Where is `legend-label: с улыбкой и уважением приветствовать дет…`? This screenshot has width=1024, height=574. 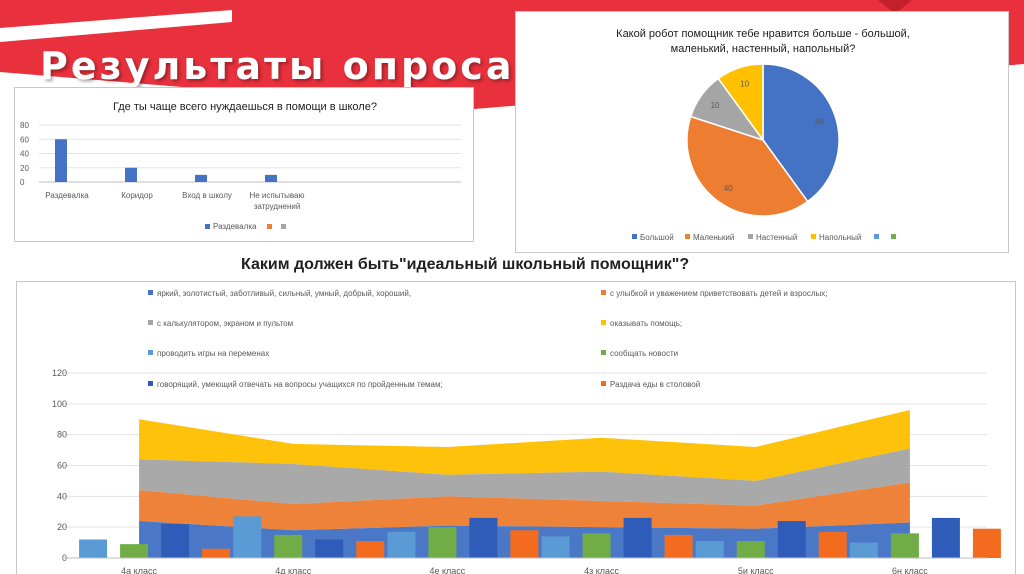 legend-label: с улыбкой и уважением приветствовать дет… is located at coordinates (719, 293).